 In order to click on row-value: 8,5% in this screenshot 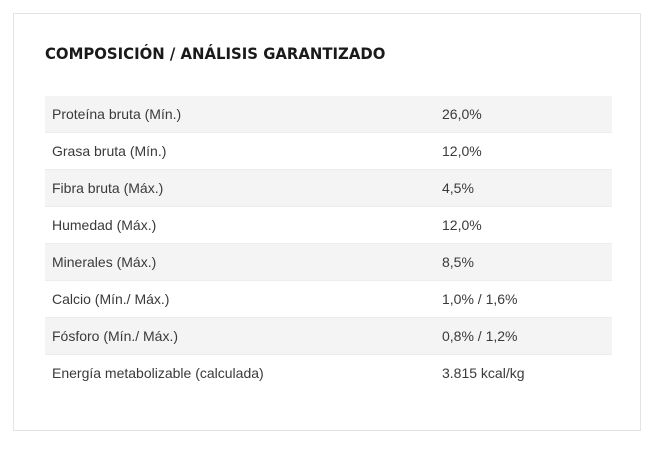, I will do `click(458, 262)`.